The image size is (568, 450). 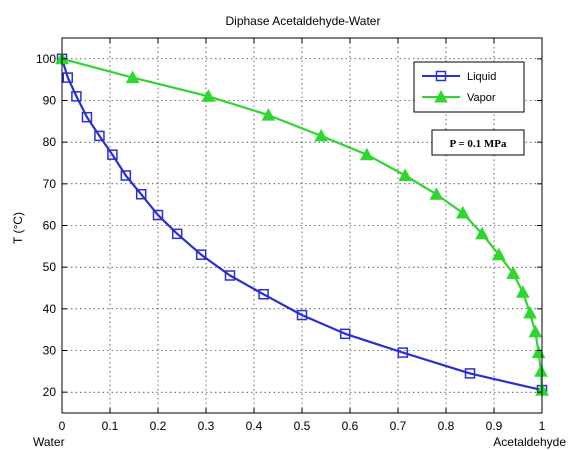 I want to click on legend: Liquid Vapor, so click(x=469, y=87).